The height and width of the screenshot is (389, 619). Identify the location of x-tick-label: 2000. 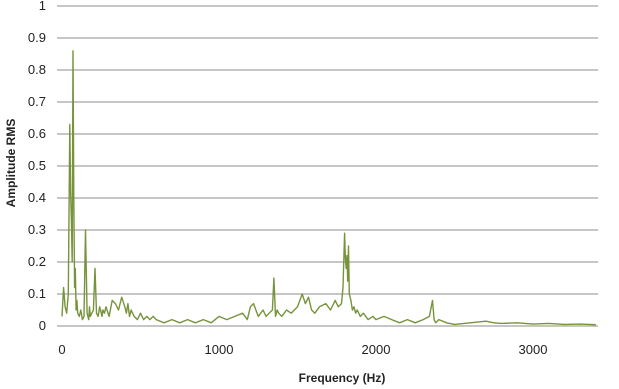
(376, 349).